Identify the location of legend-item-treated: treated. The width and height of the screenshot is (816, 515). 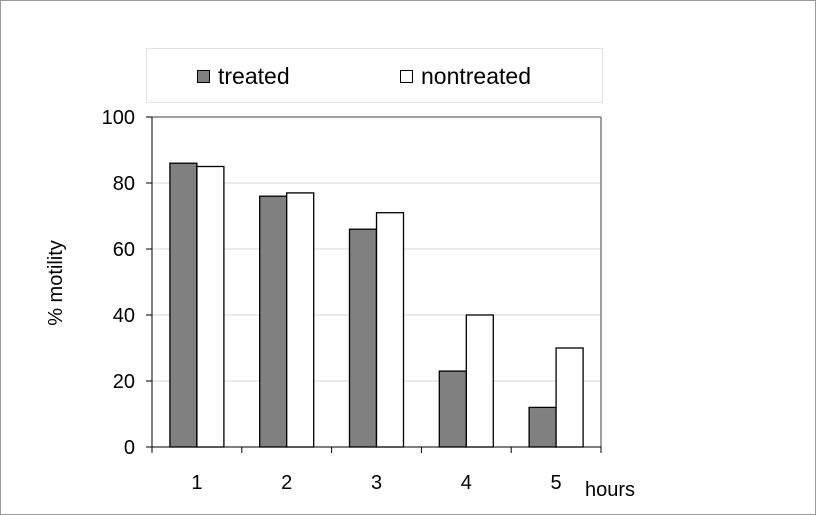
(243, 76).